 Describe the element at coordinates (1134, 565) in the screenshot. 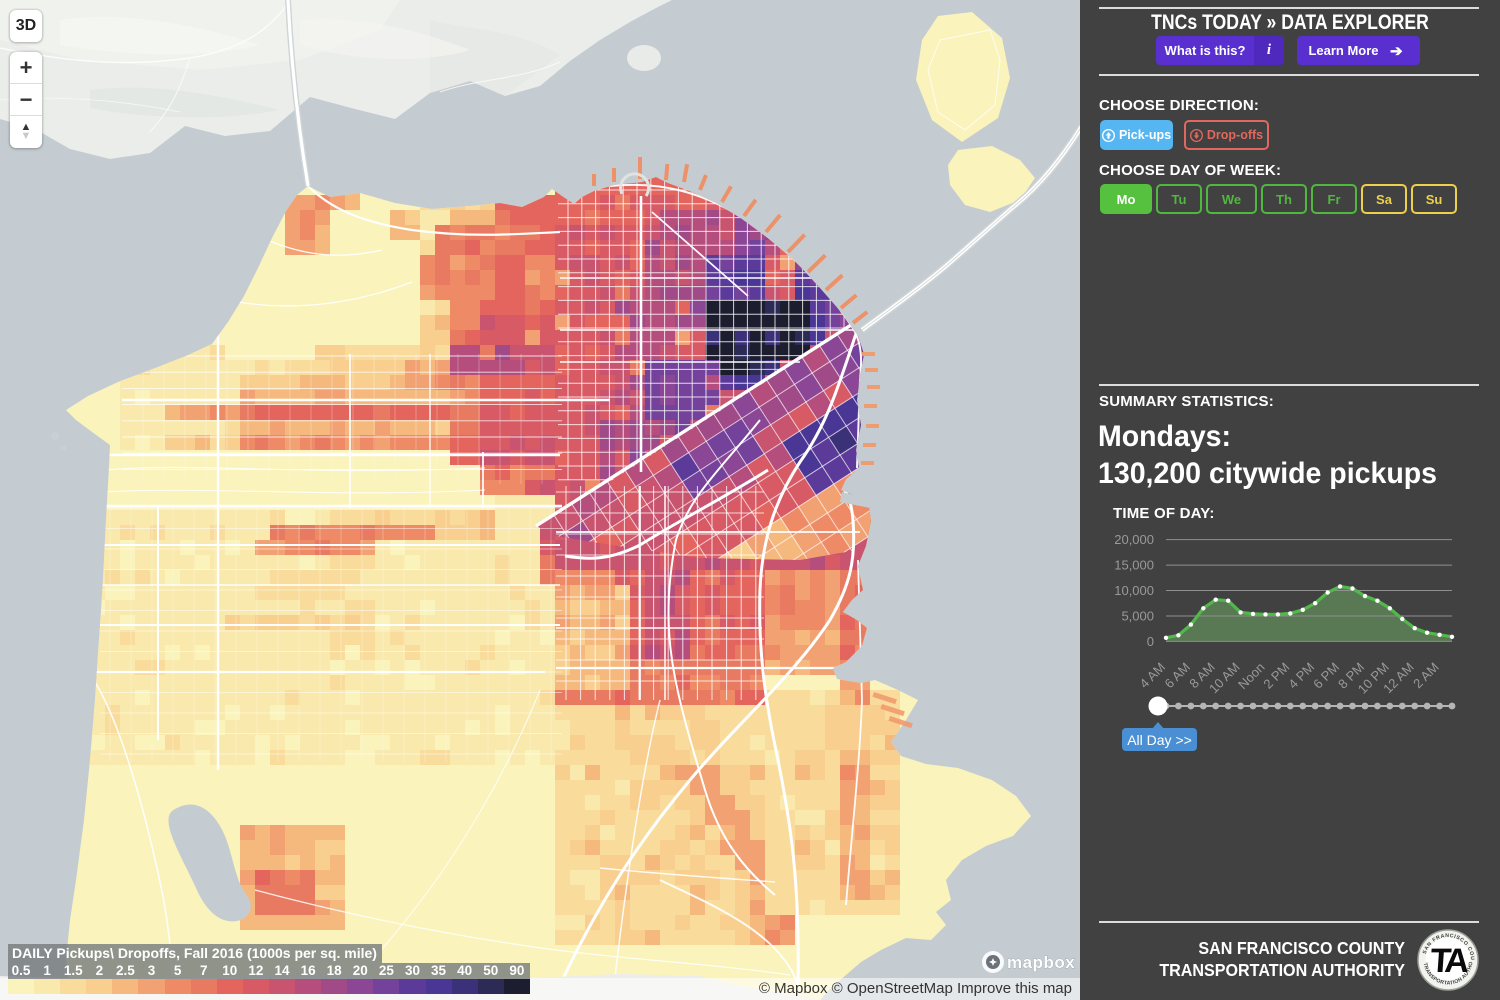

I see `svg-text: 15,000` at that location.